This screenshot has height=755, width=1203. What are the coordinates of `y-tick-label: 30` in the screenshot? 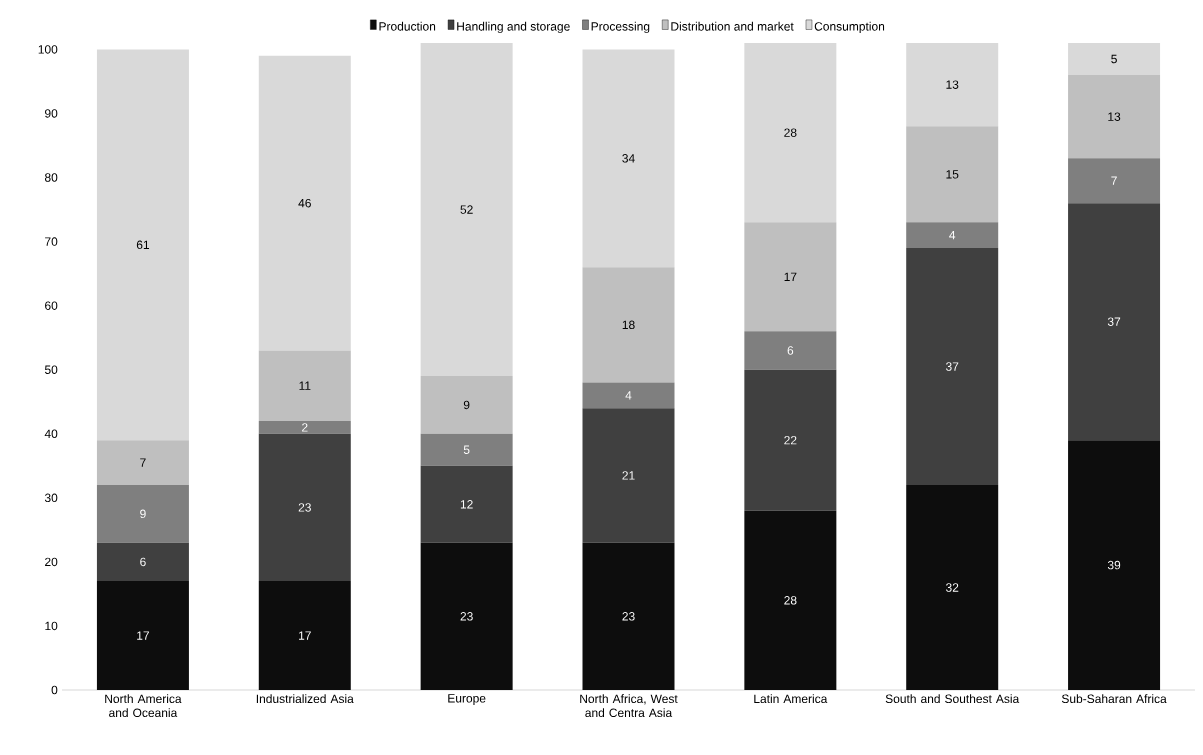 It's located at (51, 498).